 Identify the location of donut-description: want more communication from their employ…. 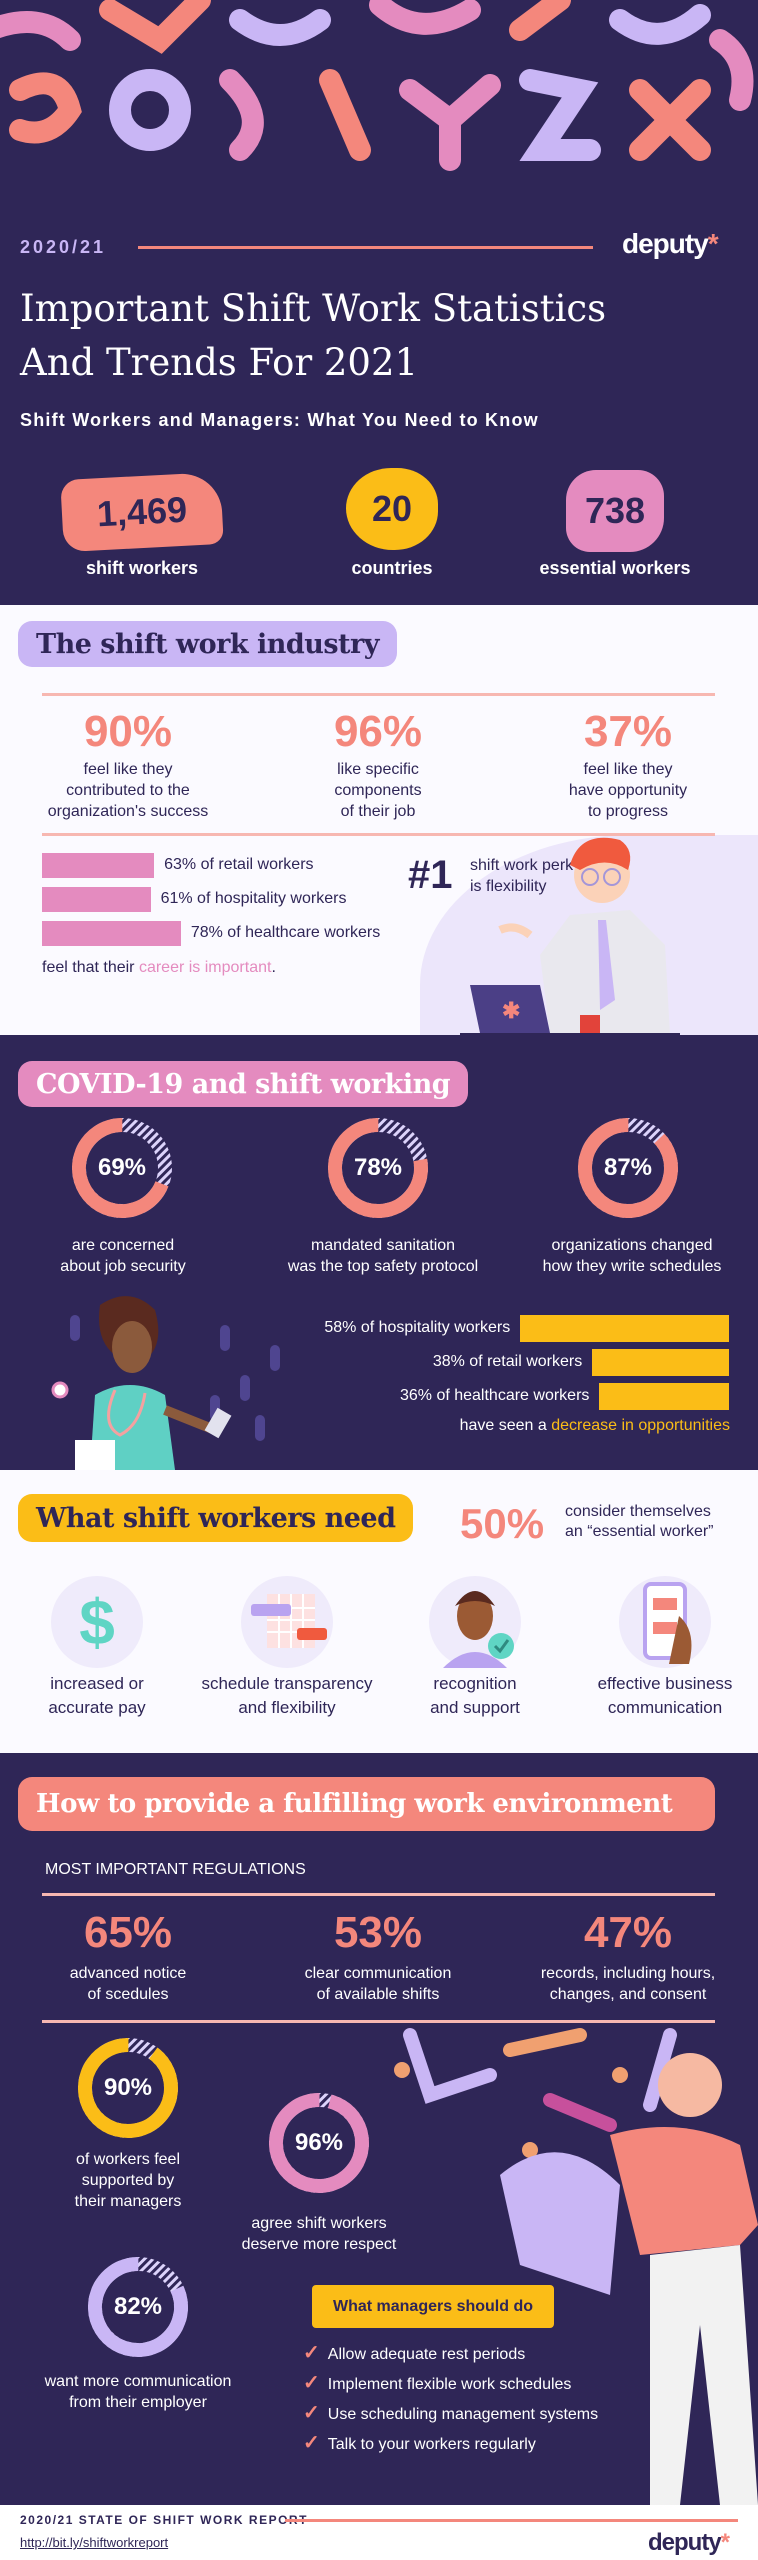
(138, 2392).